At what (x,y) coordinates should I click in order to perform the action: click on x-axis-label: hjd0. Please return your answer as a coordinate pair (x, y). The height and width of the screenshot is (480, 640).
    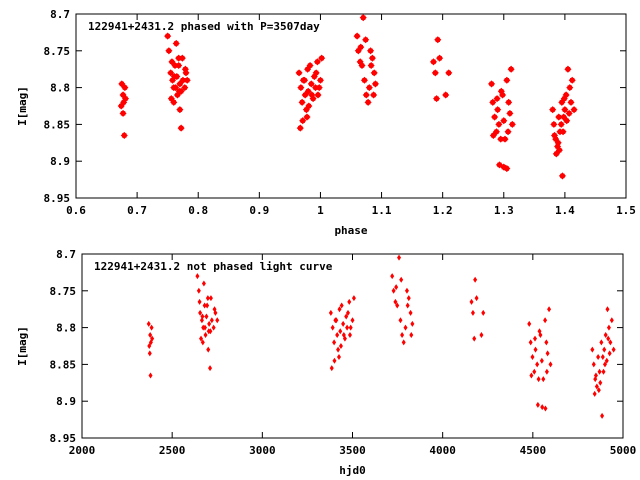
    Looking at the image, I should click on (352, 470).